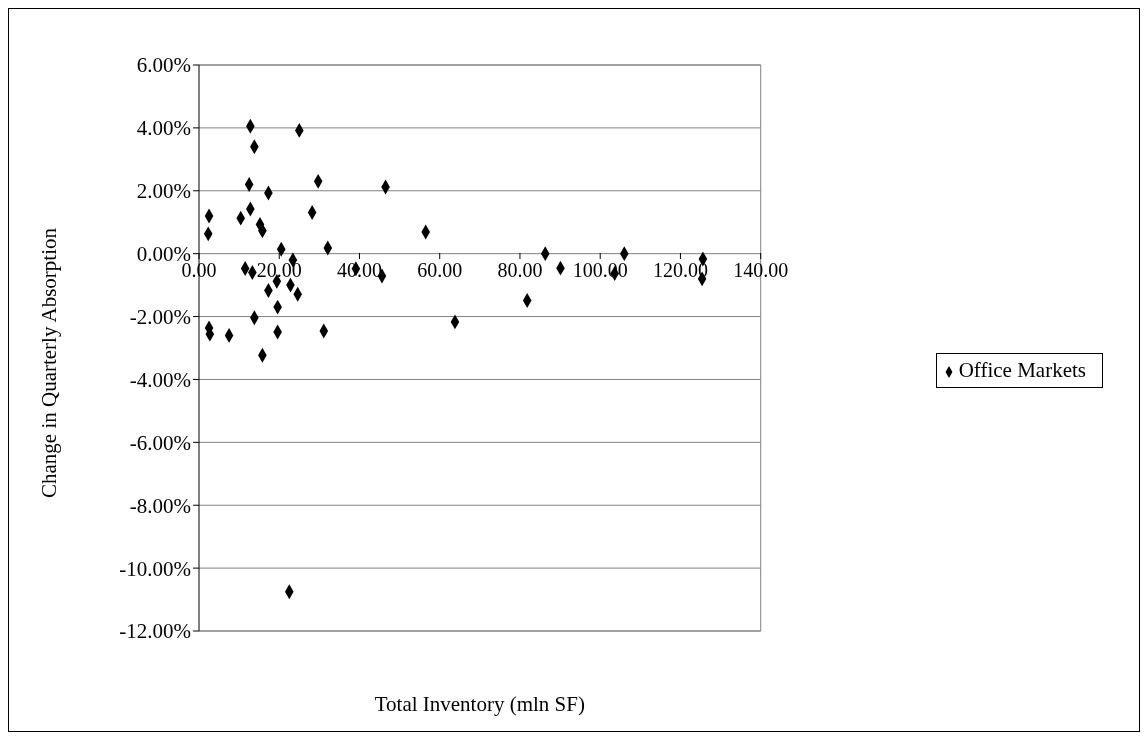 Image resolution: width=1148 pixels, height=739 pixels. I want to click on y-tick-label: 4.00%, so click(163, 128).